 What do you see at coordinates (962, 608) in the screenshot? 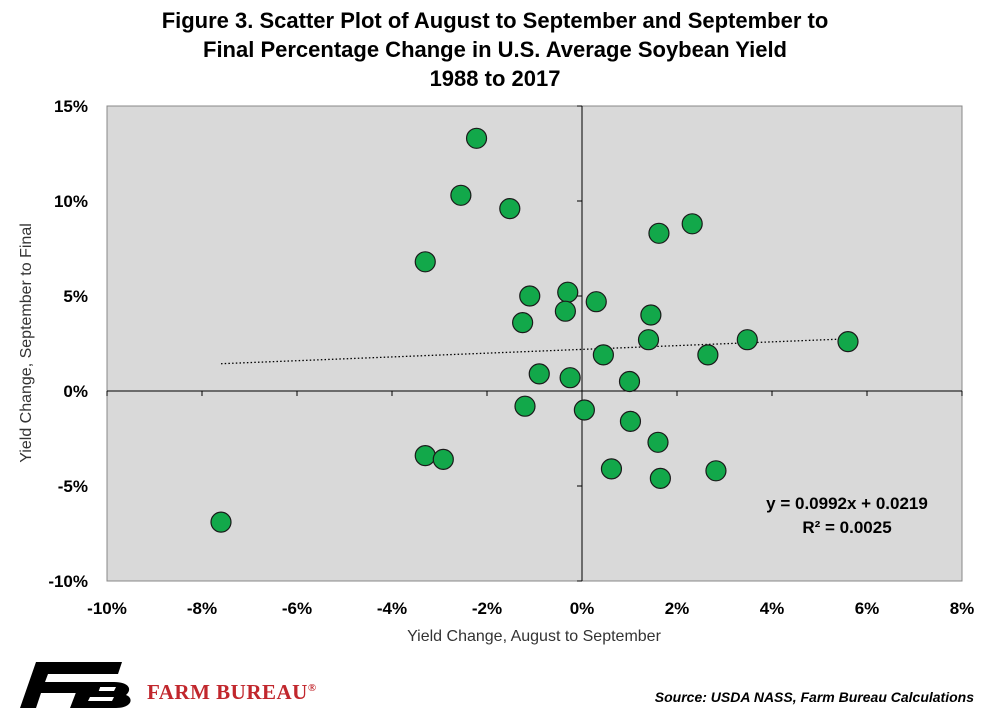
I see `x-tick-label: 8%` at bounding box center [962, 608].